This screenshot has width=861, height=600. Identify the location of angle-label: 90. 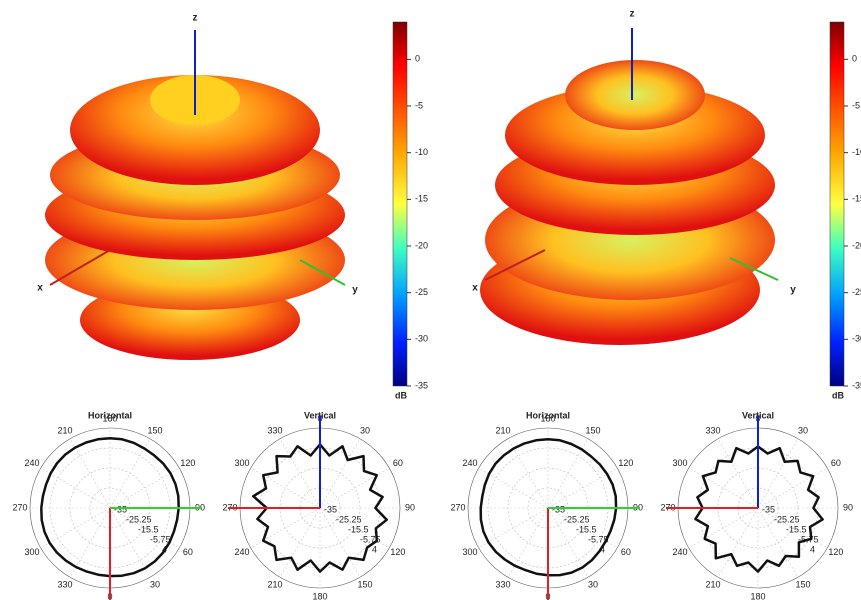
(848, 507).